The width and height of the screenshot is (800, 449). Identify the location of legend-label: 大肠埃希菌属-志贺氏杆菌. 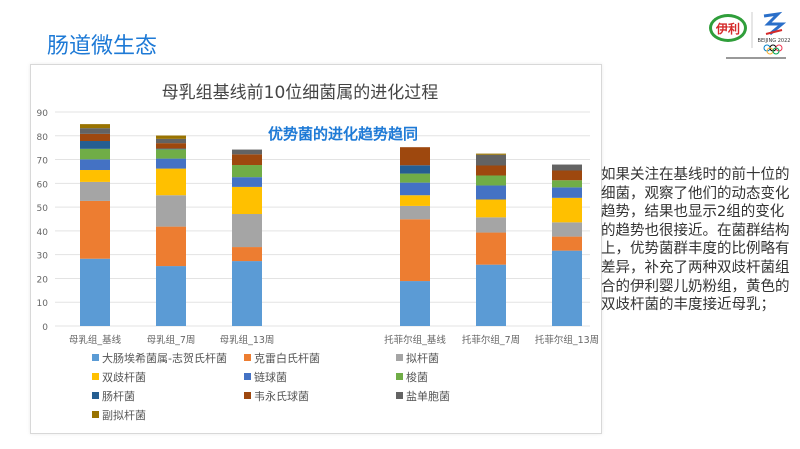
(164, 358).